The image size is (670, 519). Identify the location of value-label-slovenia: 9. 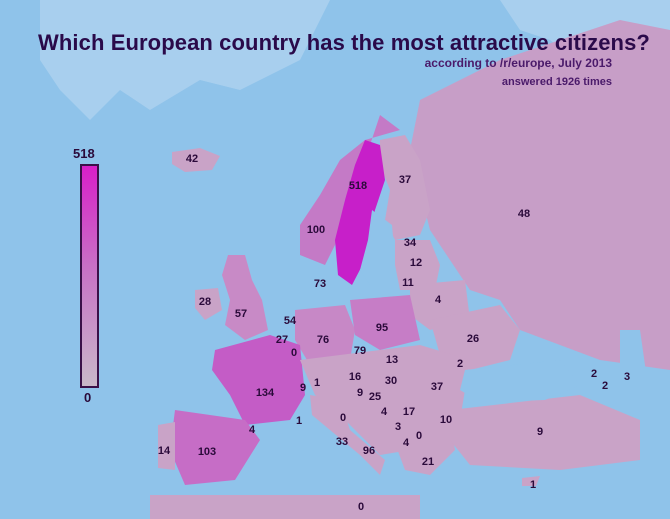
(360, 393).